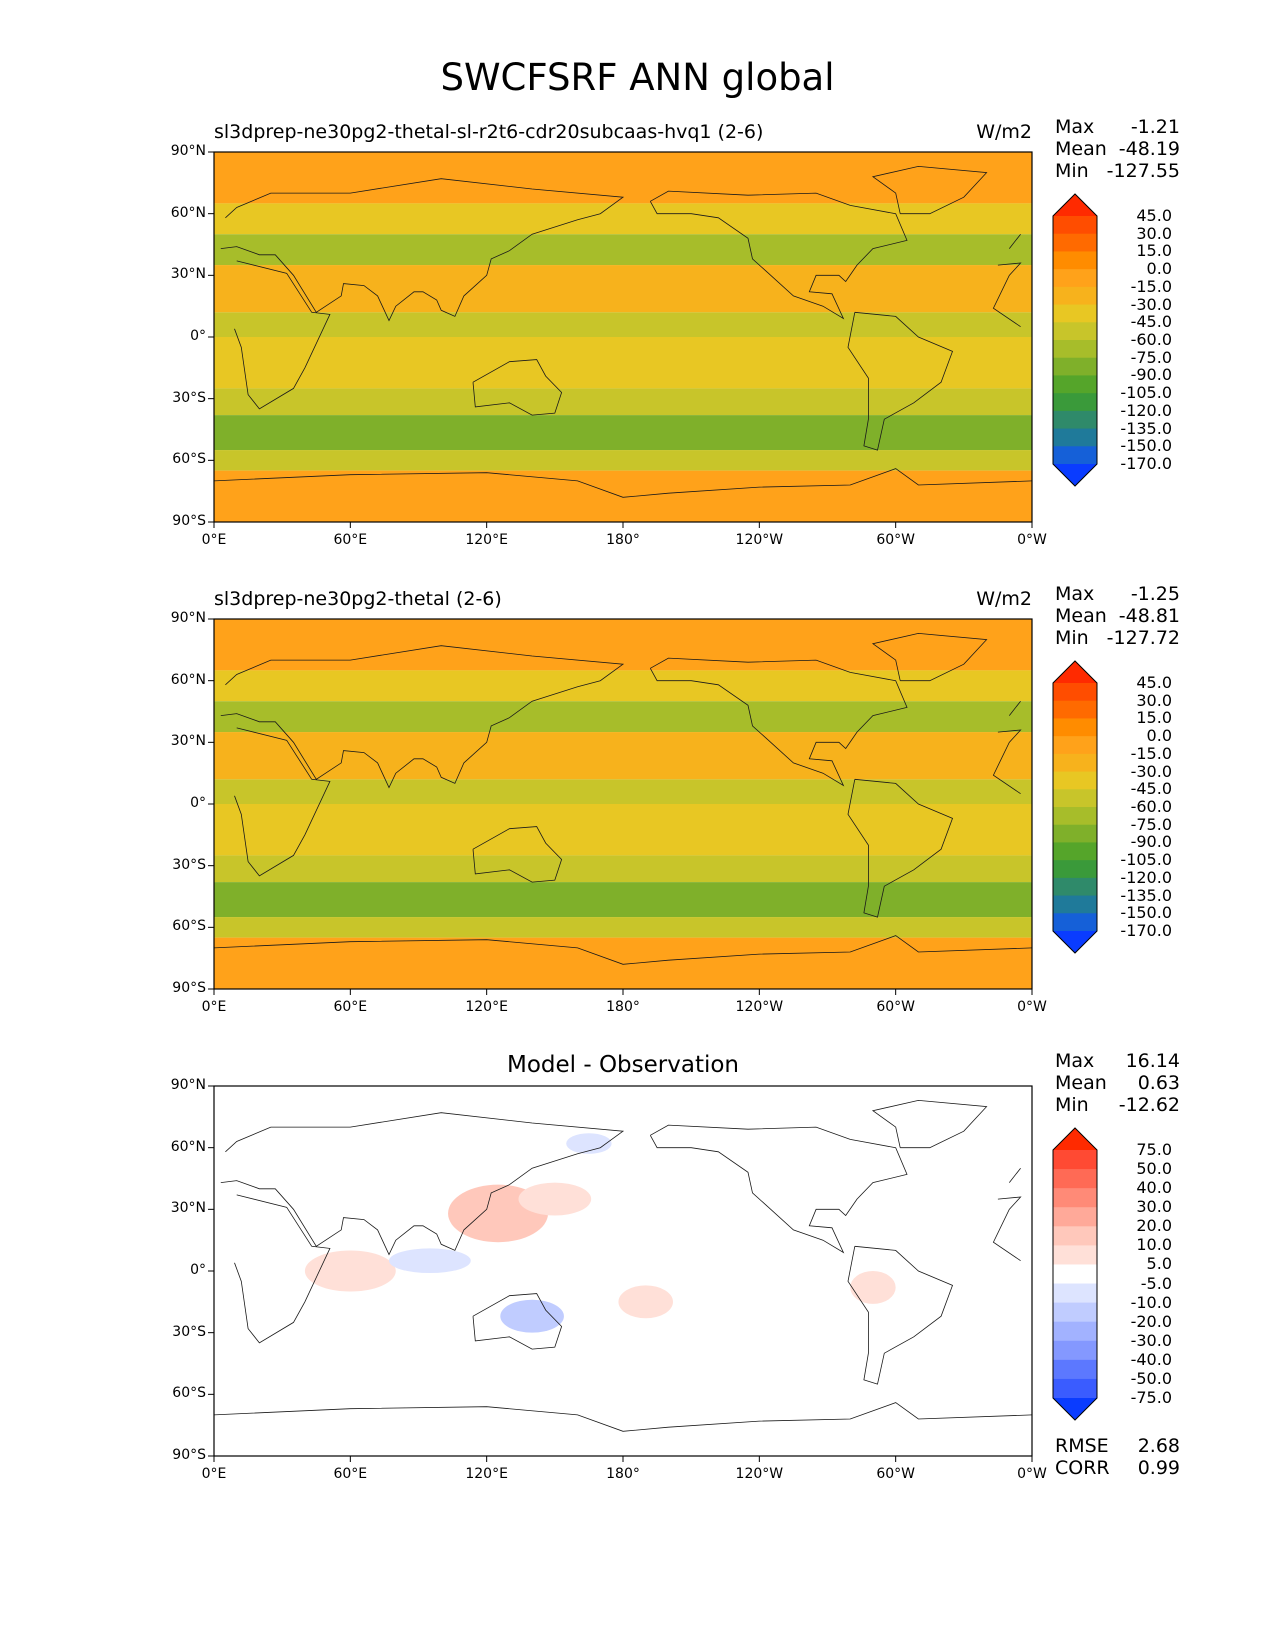 This screenshot has width=1275, height=1650. What do you see at coordinates (1151, 375) in the screenshot?
I see `panel1-colorbar-label: -90.0` at bounding box center [1151, 375].